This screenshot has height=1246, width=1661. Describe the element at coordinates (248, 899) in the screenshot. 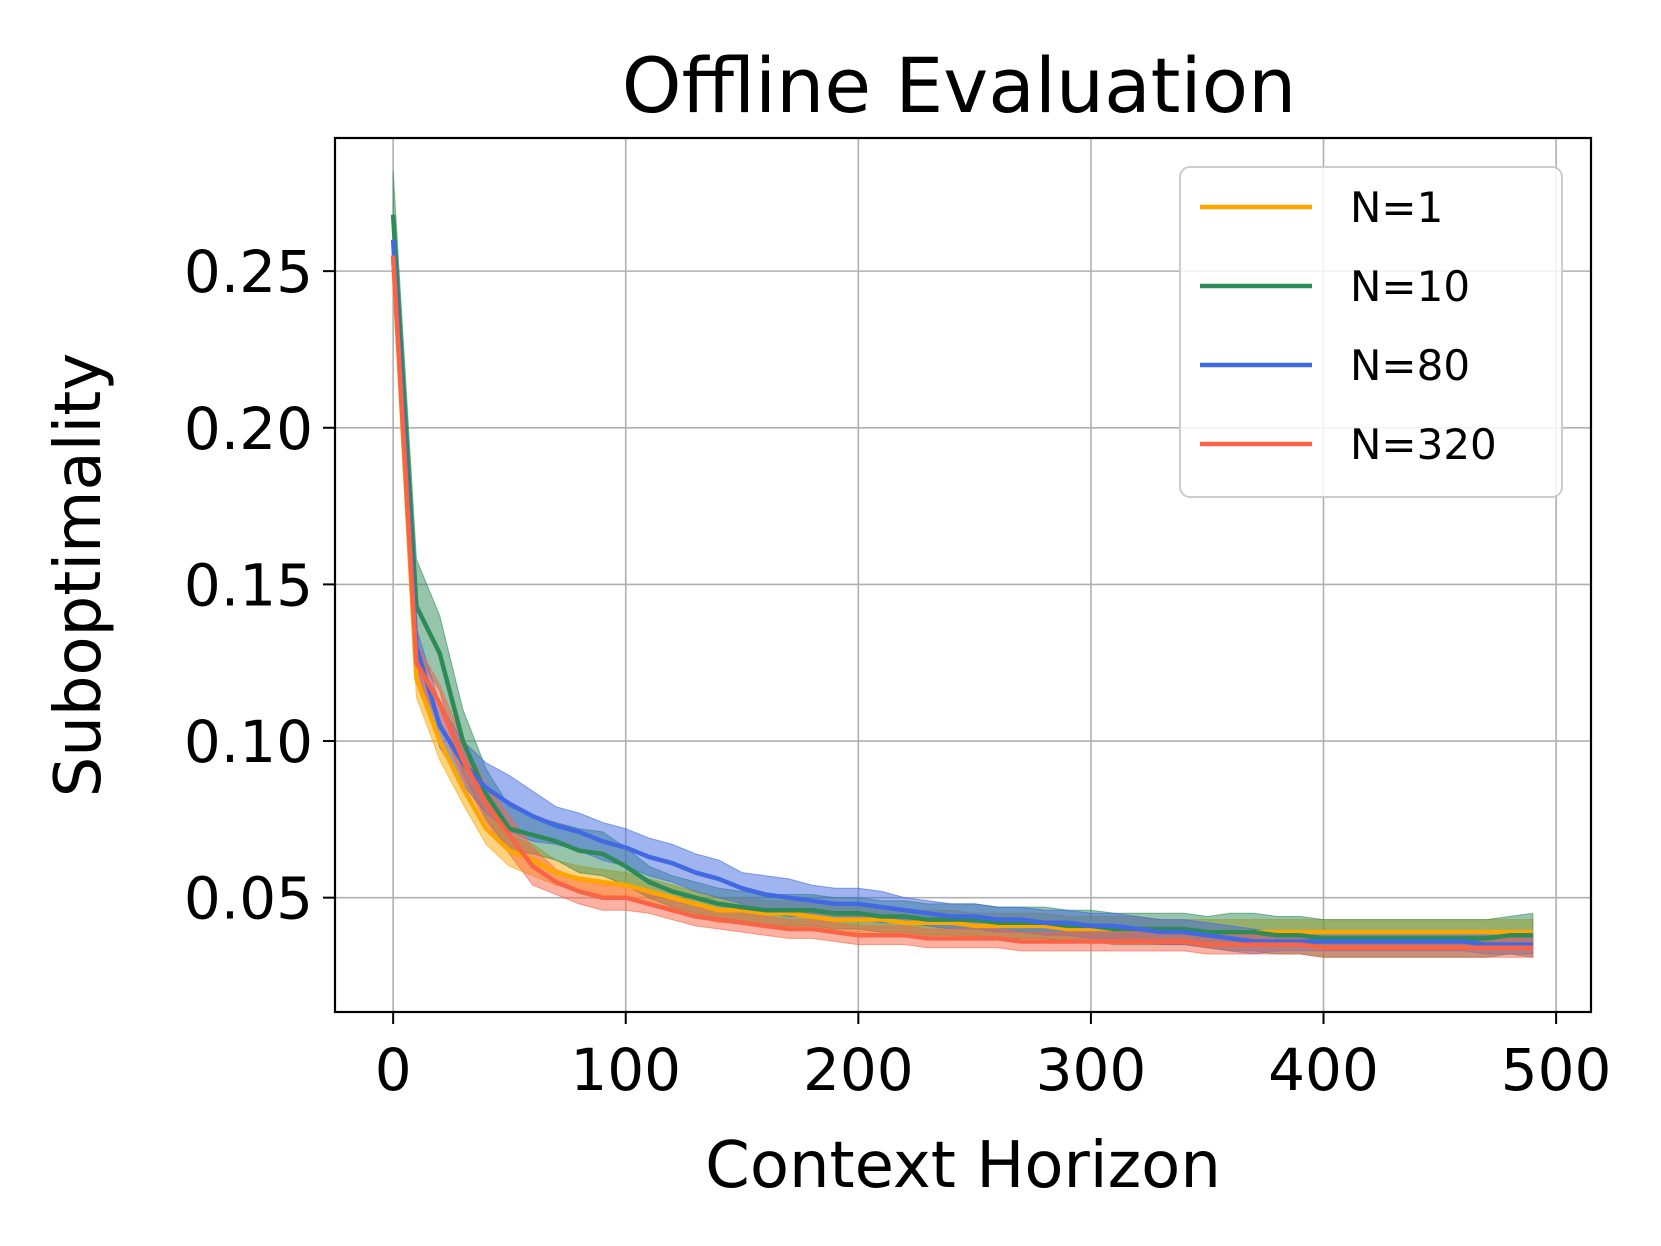

I see `y-tick-label: 0.05` at that location.